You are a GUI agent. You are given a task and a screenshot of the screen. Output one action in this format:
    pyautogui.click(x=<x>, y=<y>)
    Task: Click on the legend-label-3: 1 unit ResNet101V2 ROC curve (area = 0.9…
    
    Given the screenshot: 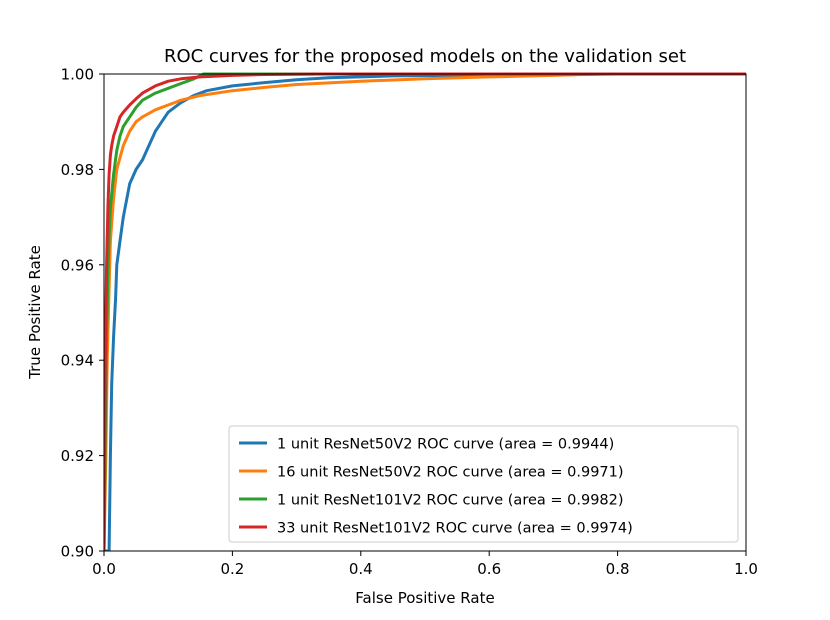 What is the action you would take?
    pyautogui.click(x=450, y=501)
    